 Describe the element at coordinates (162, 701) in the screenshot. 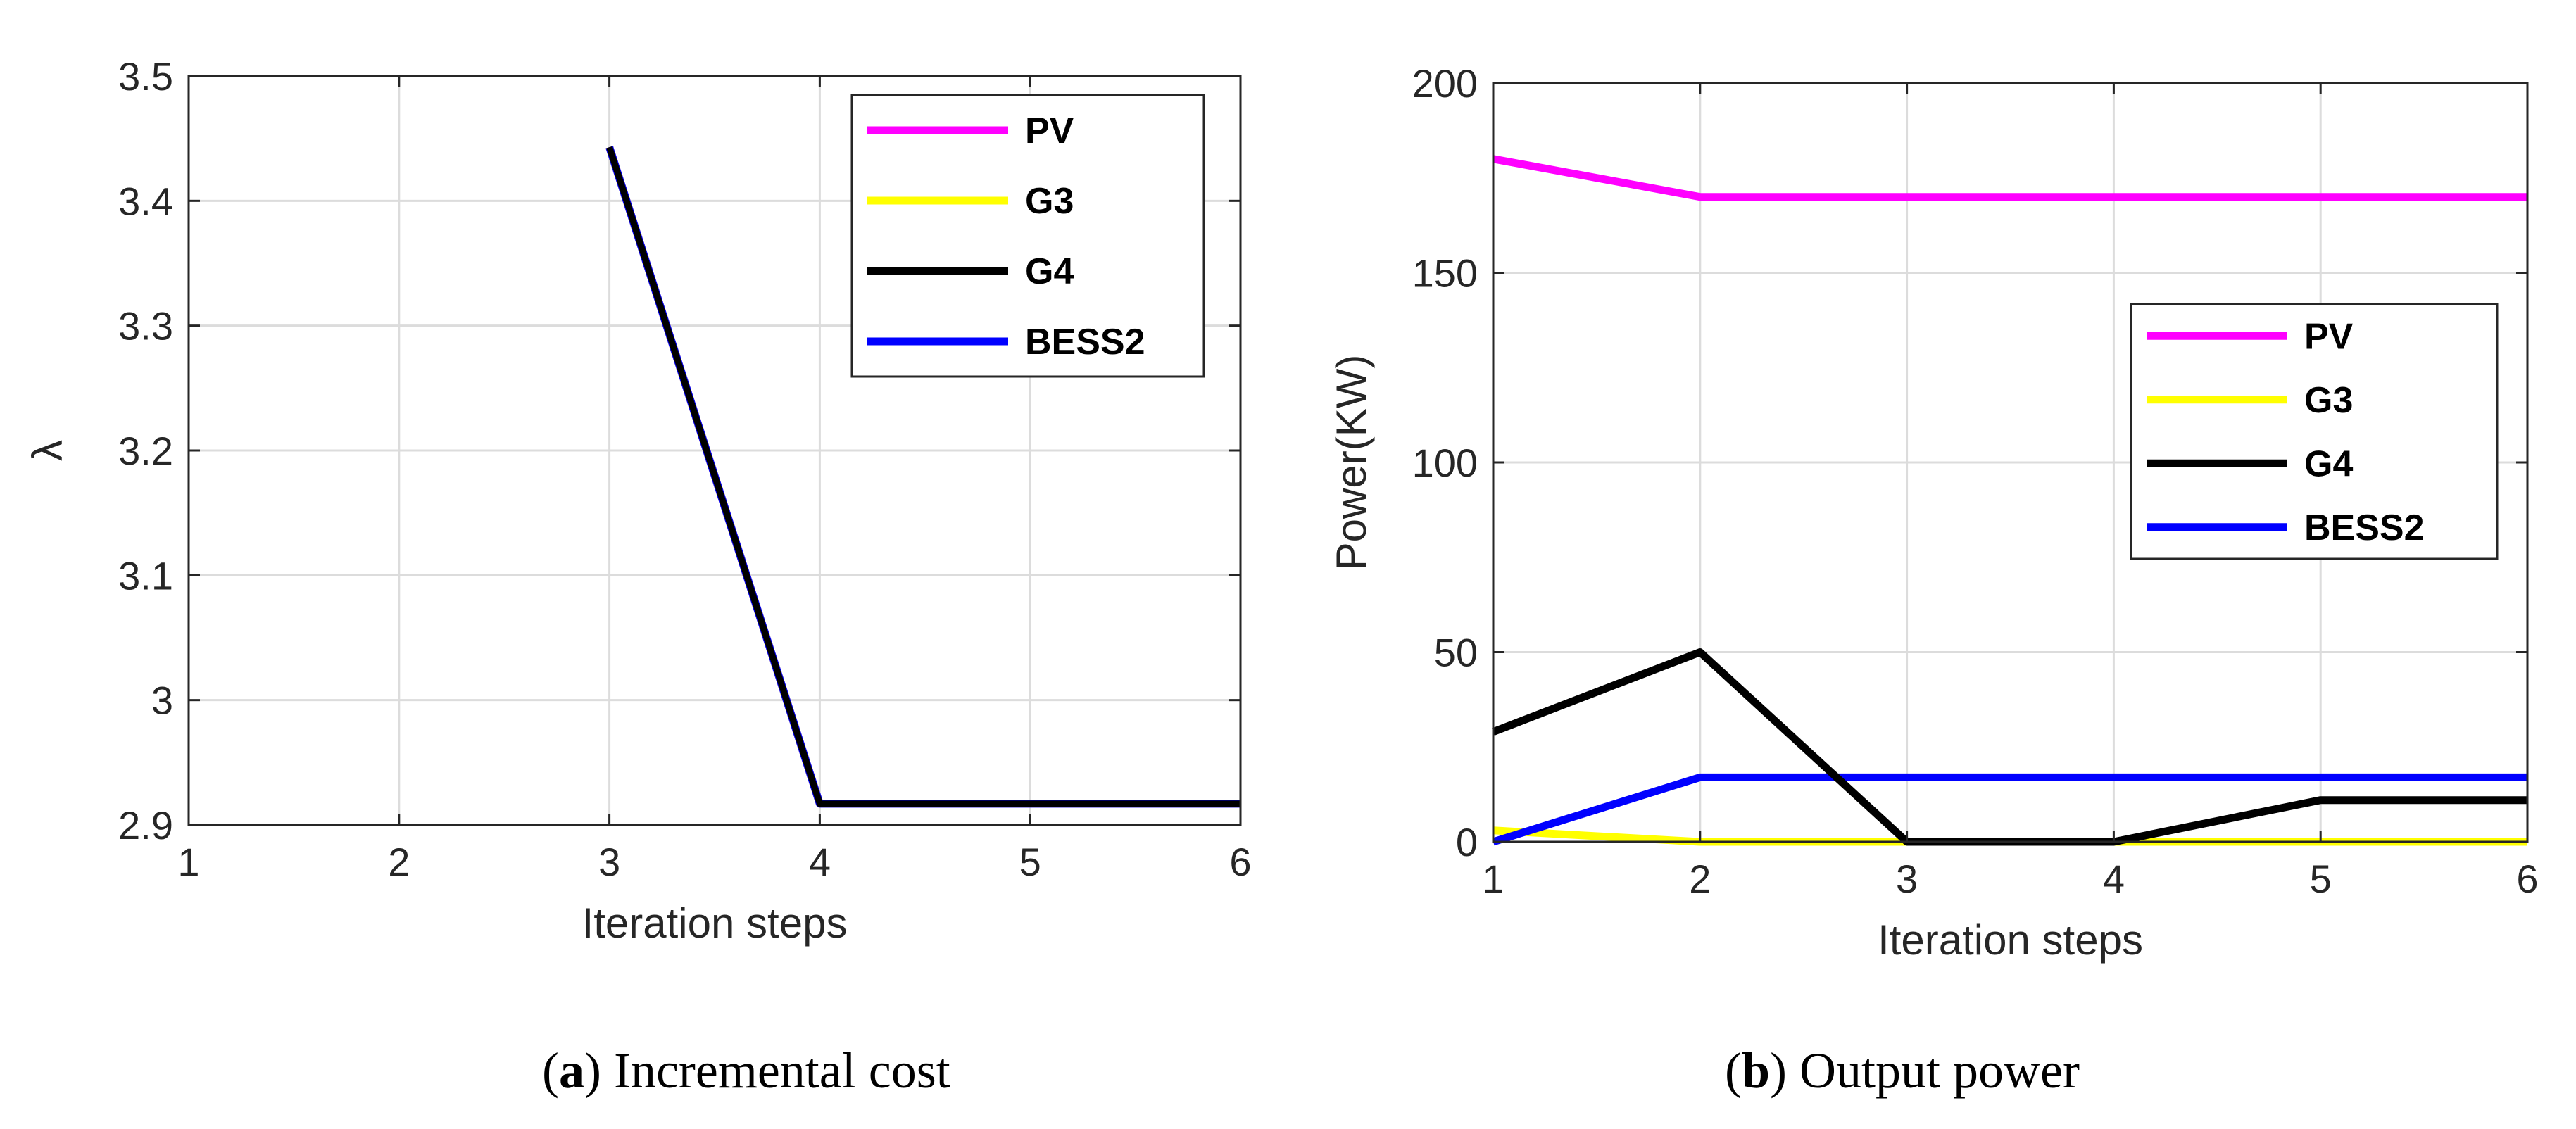

I see `y-tick-label: 3` at that location.